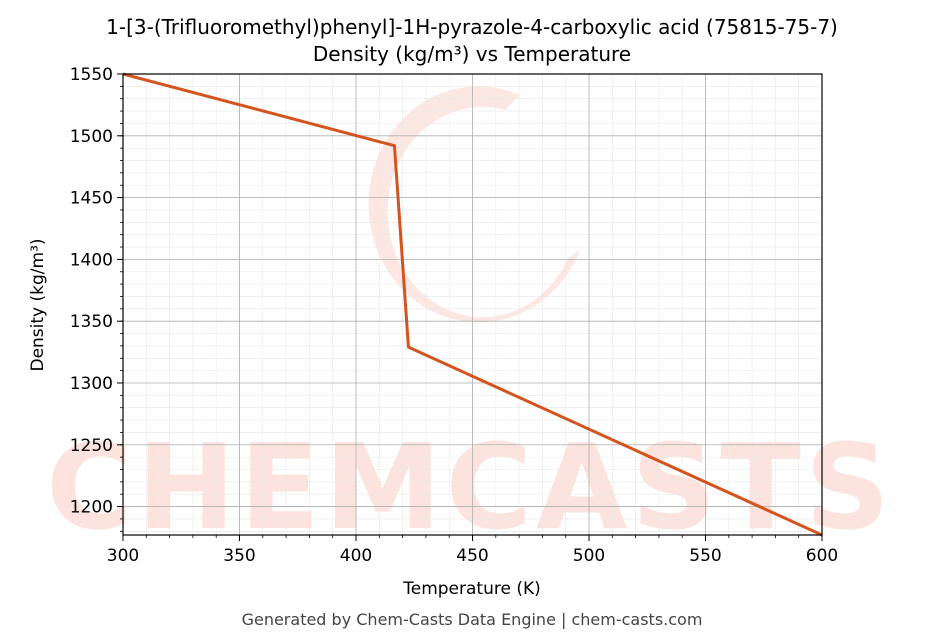 This screenshot has height=644, width=945. What do you see at coordinates (96, 298) in the screenshot?
I see `y-axis: 1200 1250 1300 1350 1400 1450 1500 1550` at bounding box center [96, 298].